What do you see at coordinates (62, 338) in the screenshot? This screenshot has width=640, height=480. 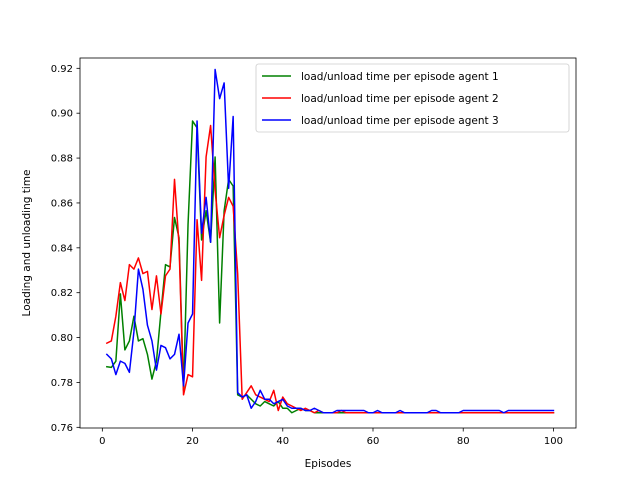 I see `y-tick-label: 0.80` at bounding box center [62, 338].